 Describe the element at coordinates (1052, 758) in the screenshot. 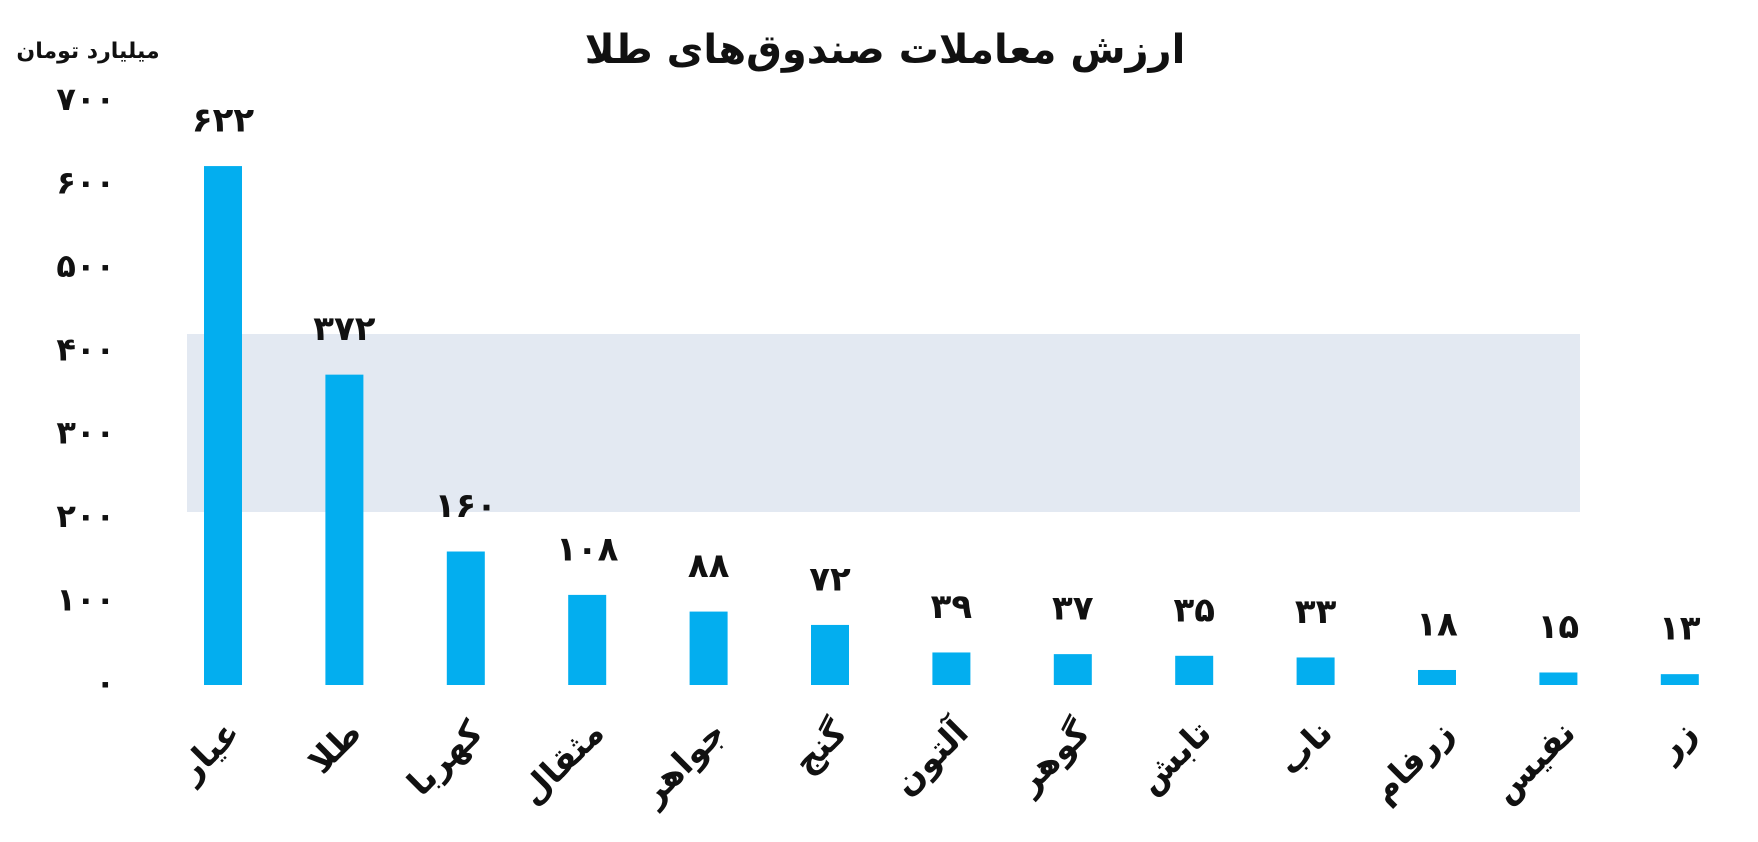

I see `x-tick-label: گوهر` at that location.